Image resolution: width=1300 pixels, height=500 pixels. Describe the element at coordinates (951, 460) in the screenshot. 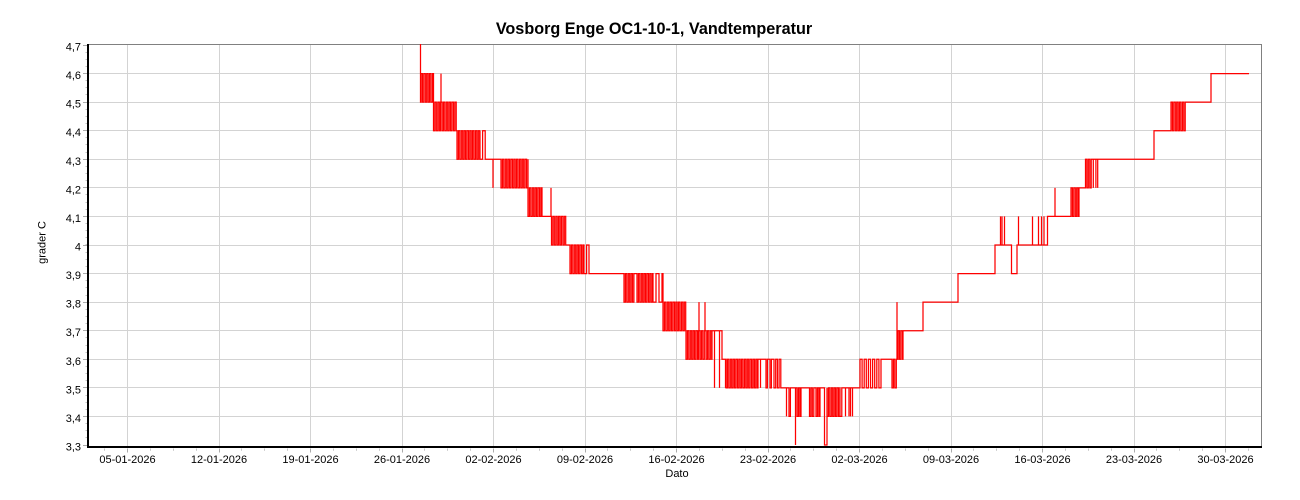

I see `svg-text: 09-03-2026` at that location.